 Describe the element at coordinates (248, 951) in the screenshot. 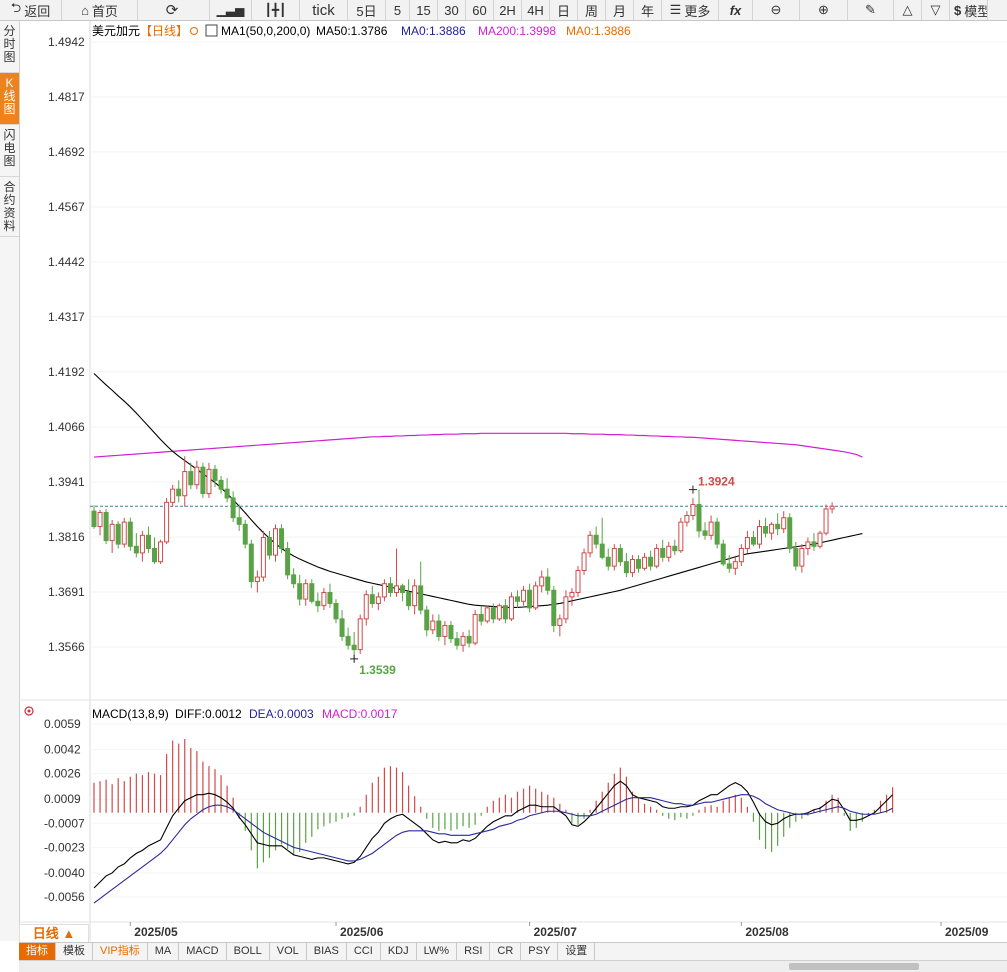

I see `indicator-tab-5: BOLL` at that location.